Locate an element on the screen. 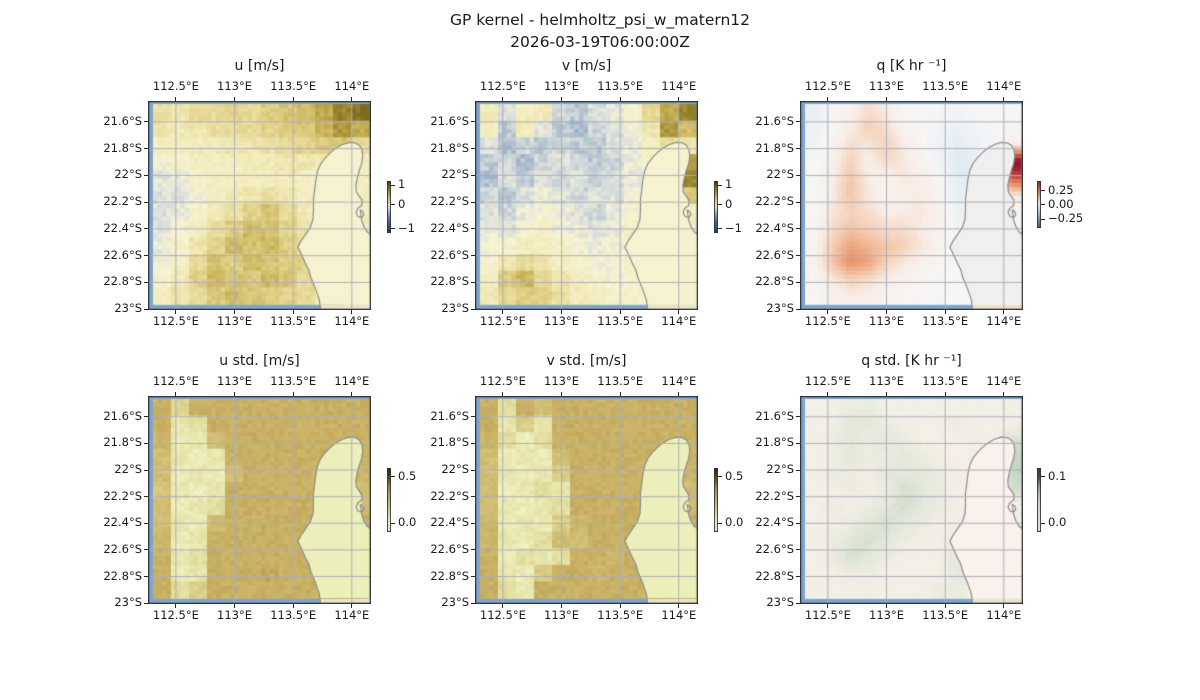 This screenshot has width=1200, height=700. y-tick-label: 22.6°S is located at coordinates (122, 254).